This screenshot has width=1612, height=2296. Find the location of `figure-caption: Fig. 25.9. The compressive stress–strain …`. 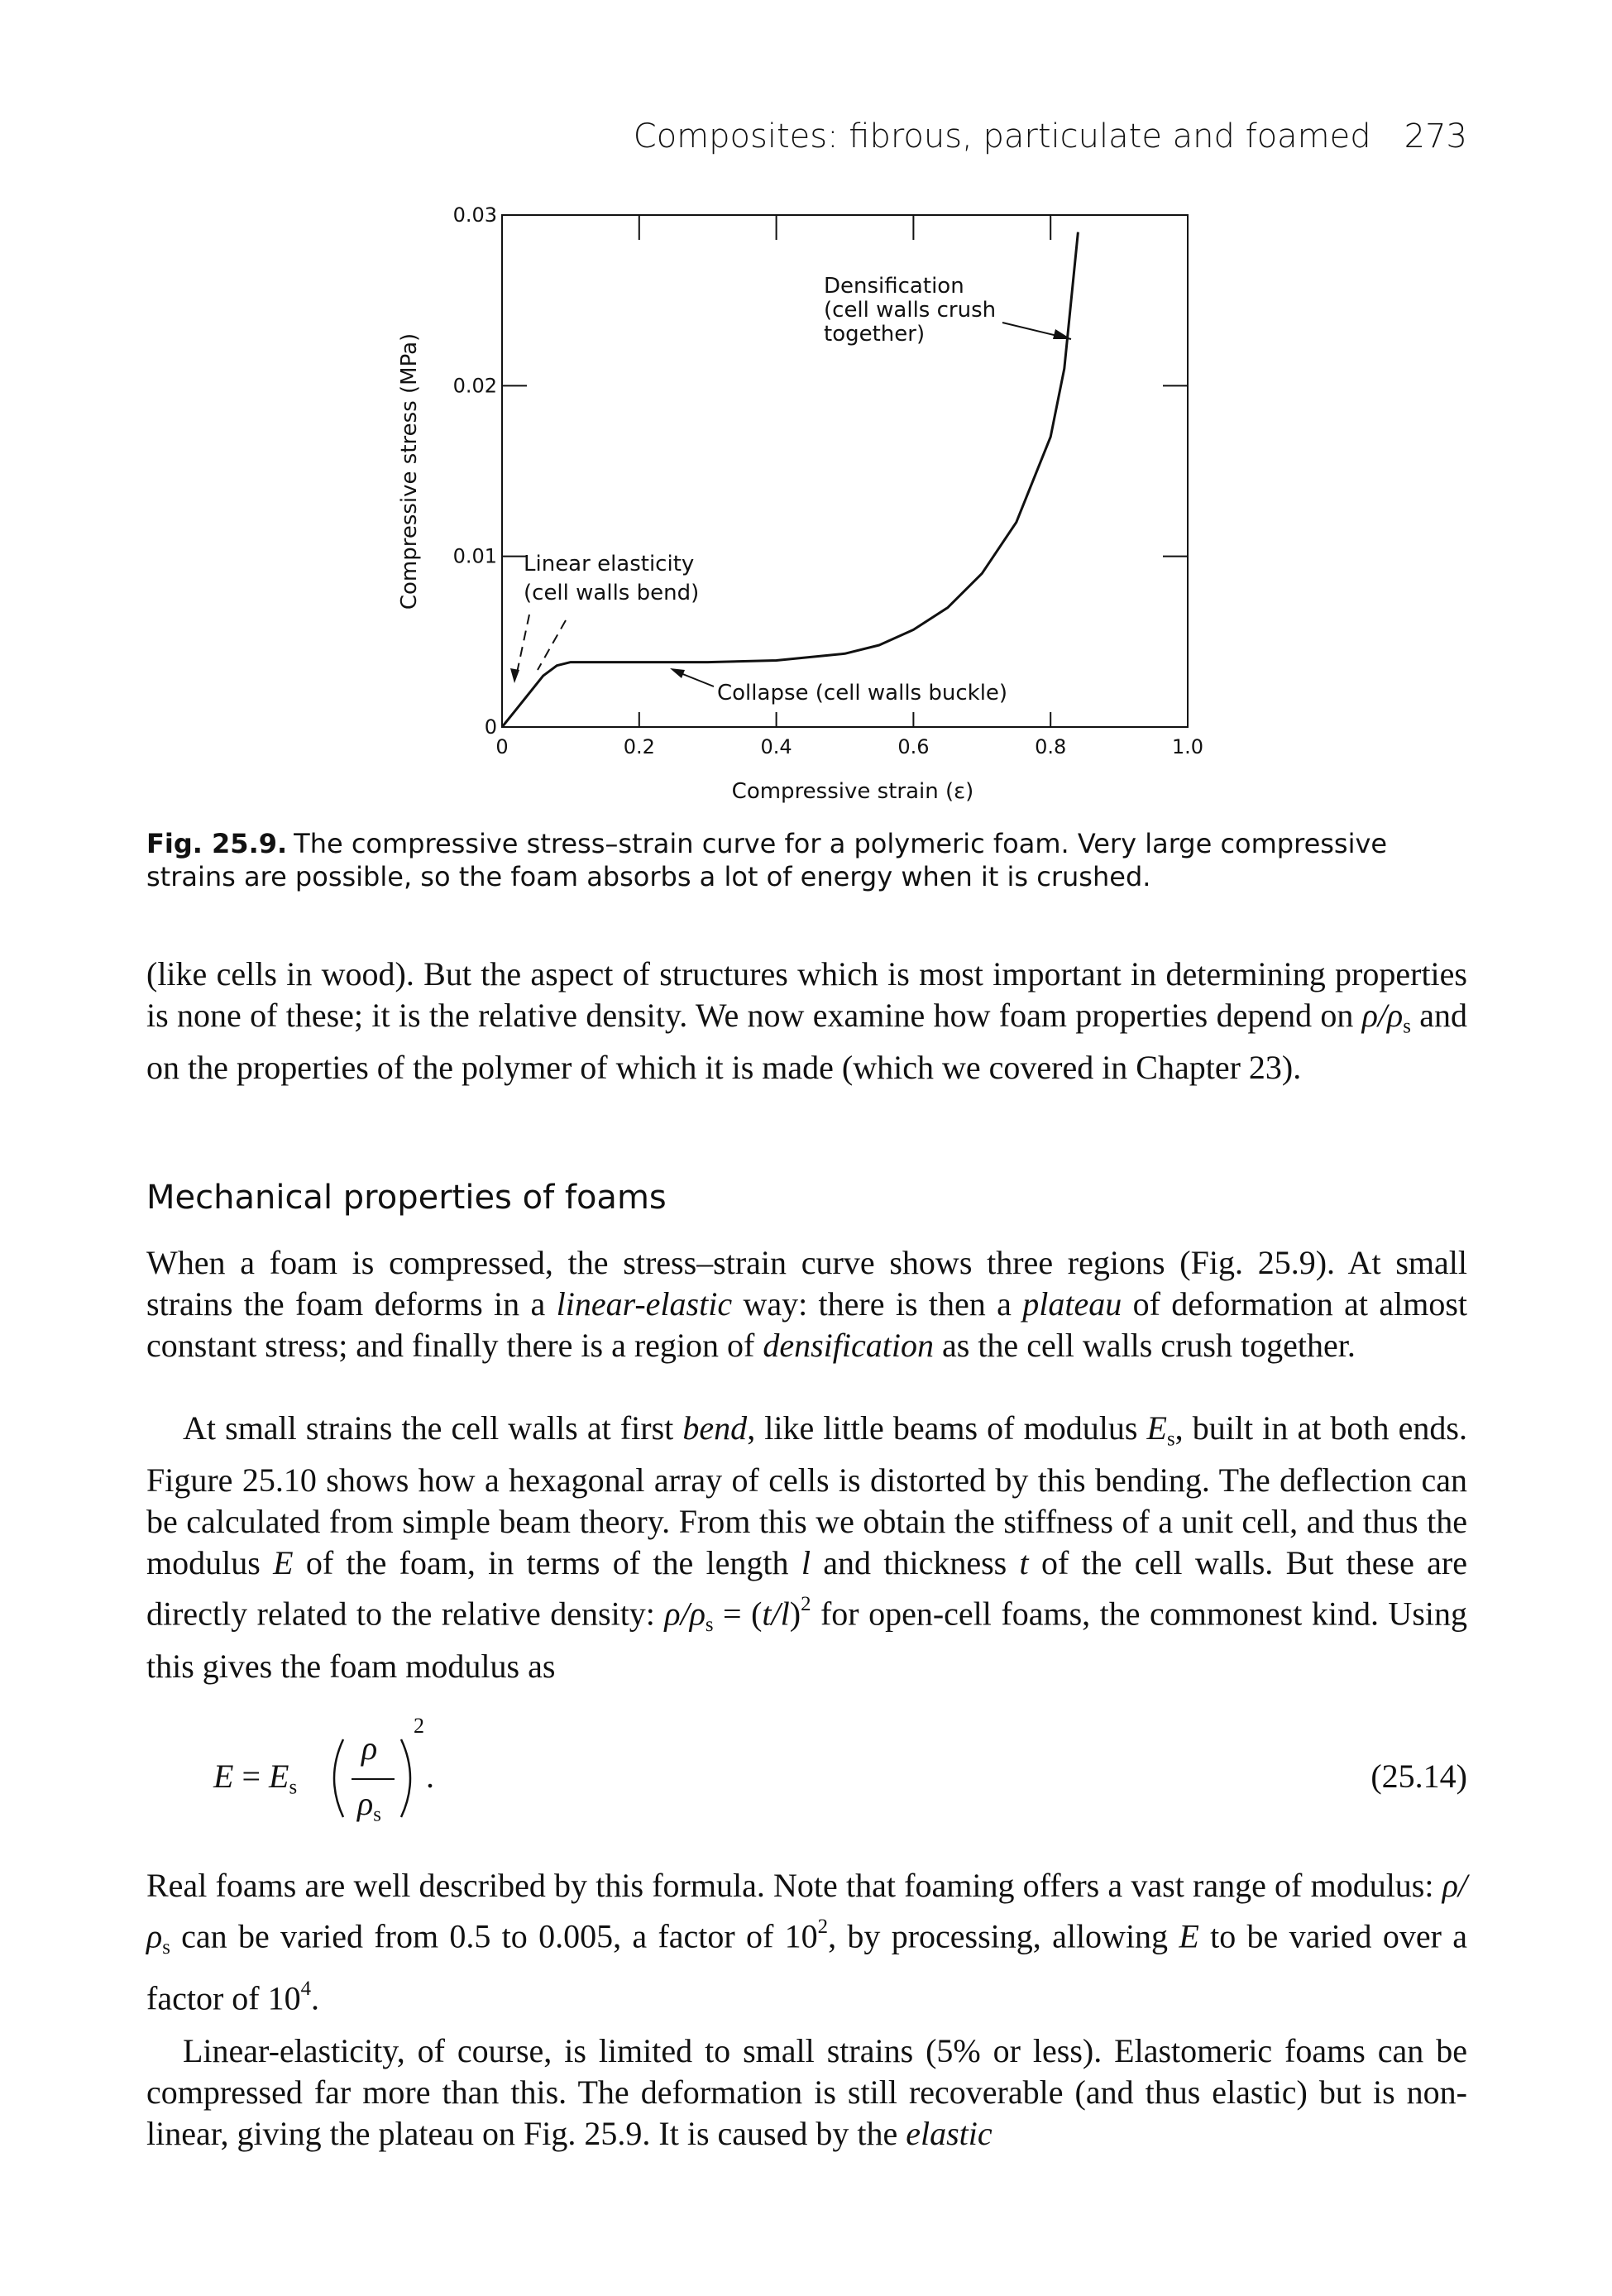

figure-caption: Fig. 25.9. The compressive stress–strain … is located at coordinates (808, 860).